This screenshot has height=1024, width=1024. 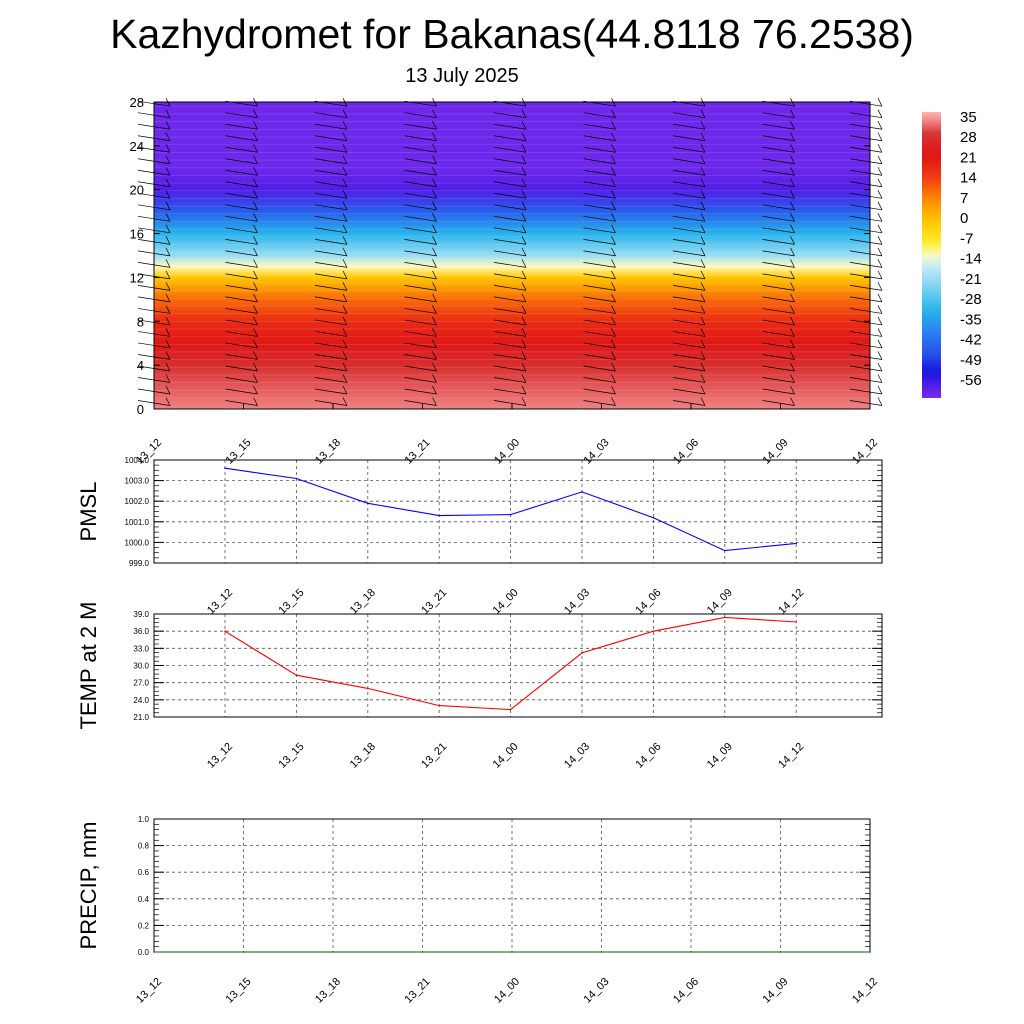 What do you see at coordinates (506, 602) in the screenshot?
I see `x-tick-label: 14_00` at bounding box center [506, 602].